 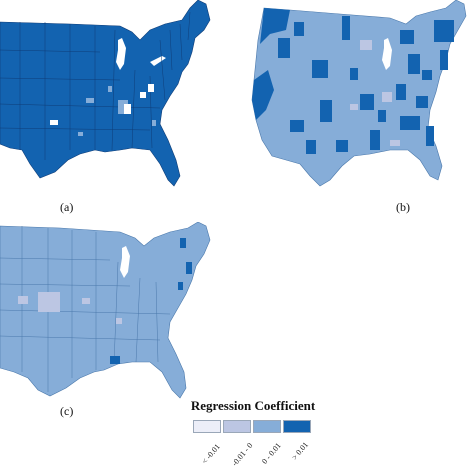 I want to click on panel-label-c: (c), so click(x=67, y=411).